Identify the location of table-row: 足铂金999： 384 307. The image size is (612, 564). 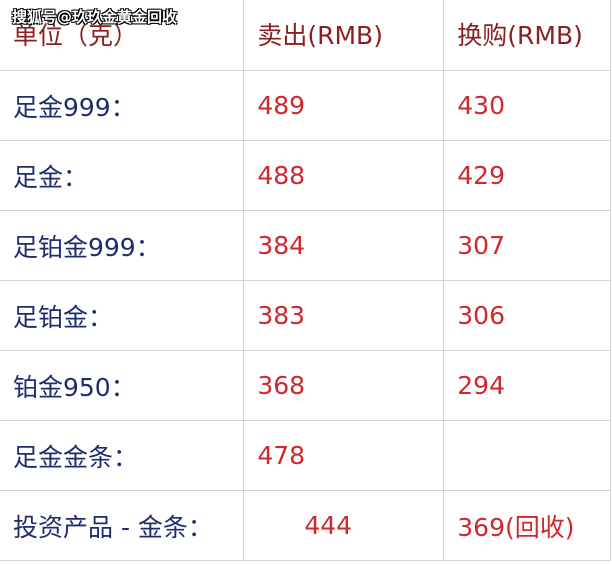
(305, 245).